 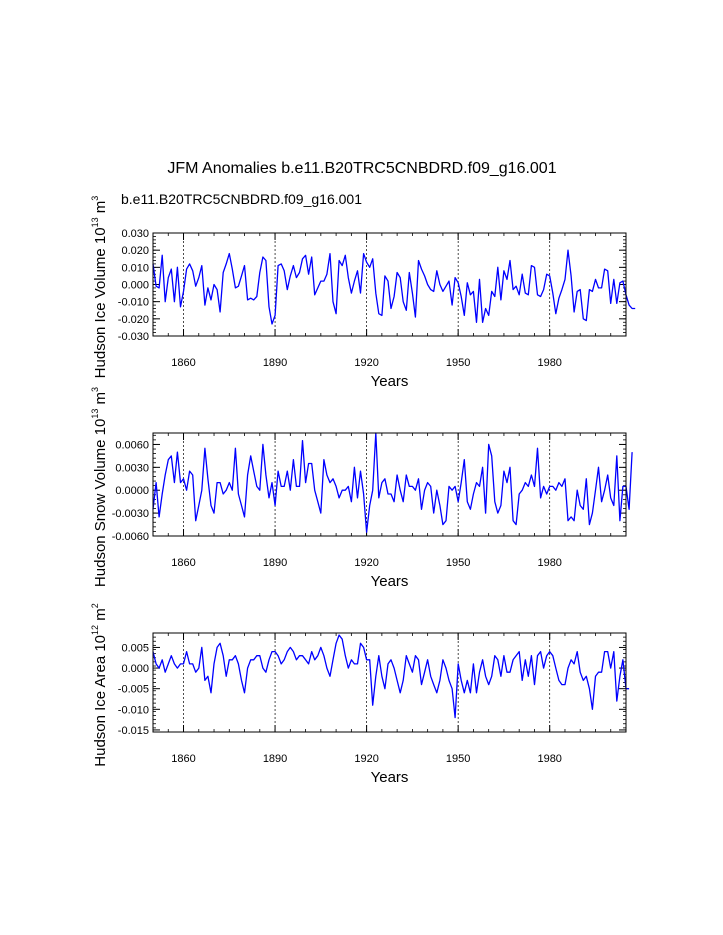 I want to click on y-tick-label: -0.030, so click(x=133, y=337).